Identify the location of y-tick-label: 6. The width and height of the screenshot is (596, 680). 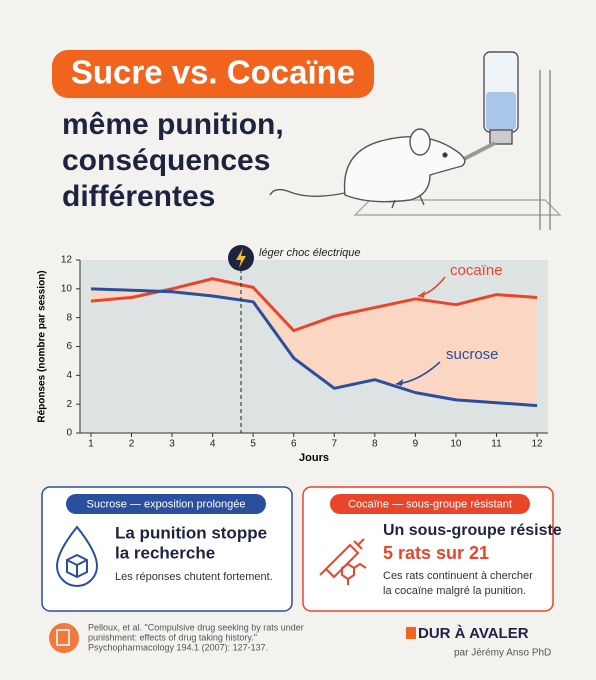
(69, 346).